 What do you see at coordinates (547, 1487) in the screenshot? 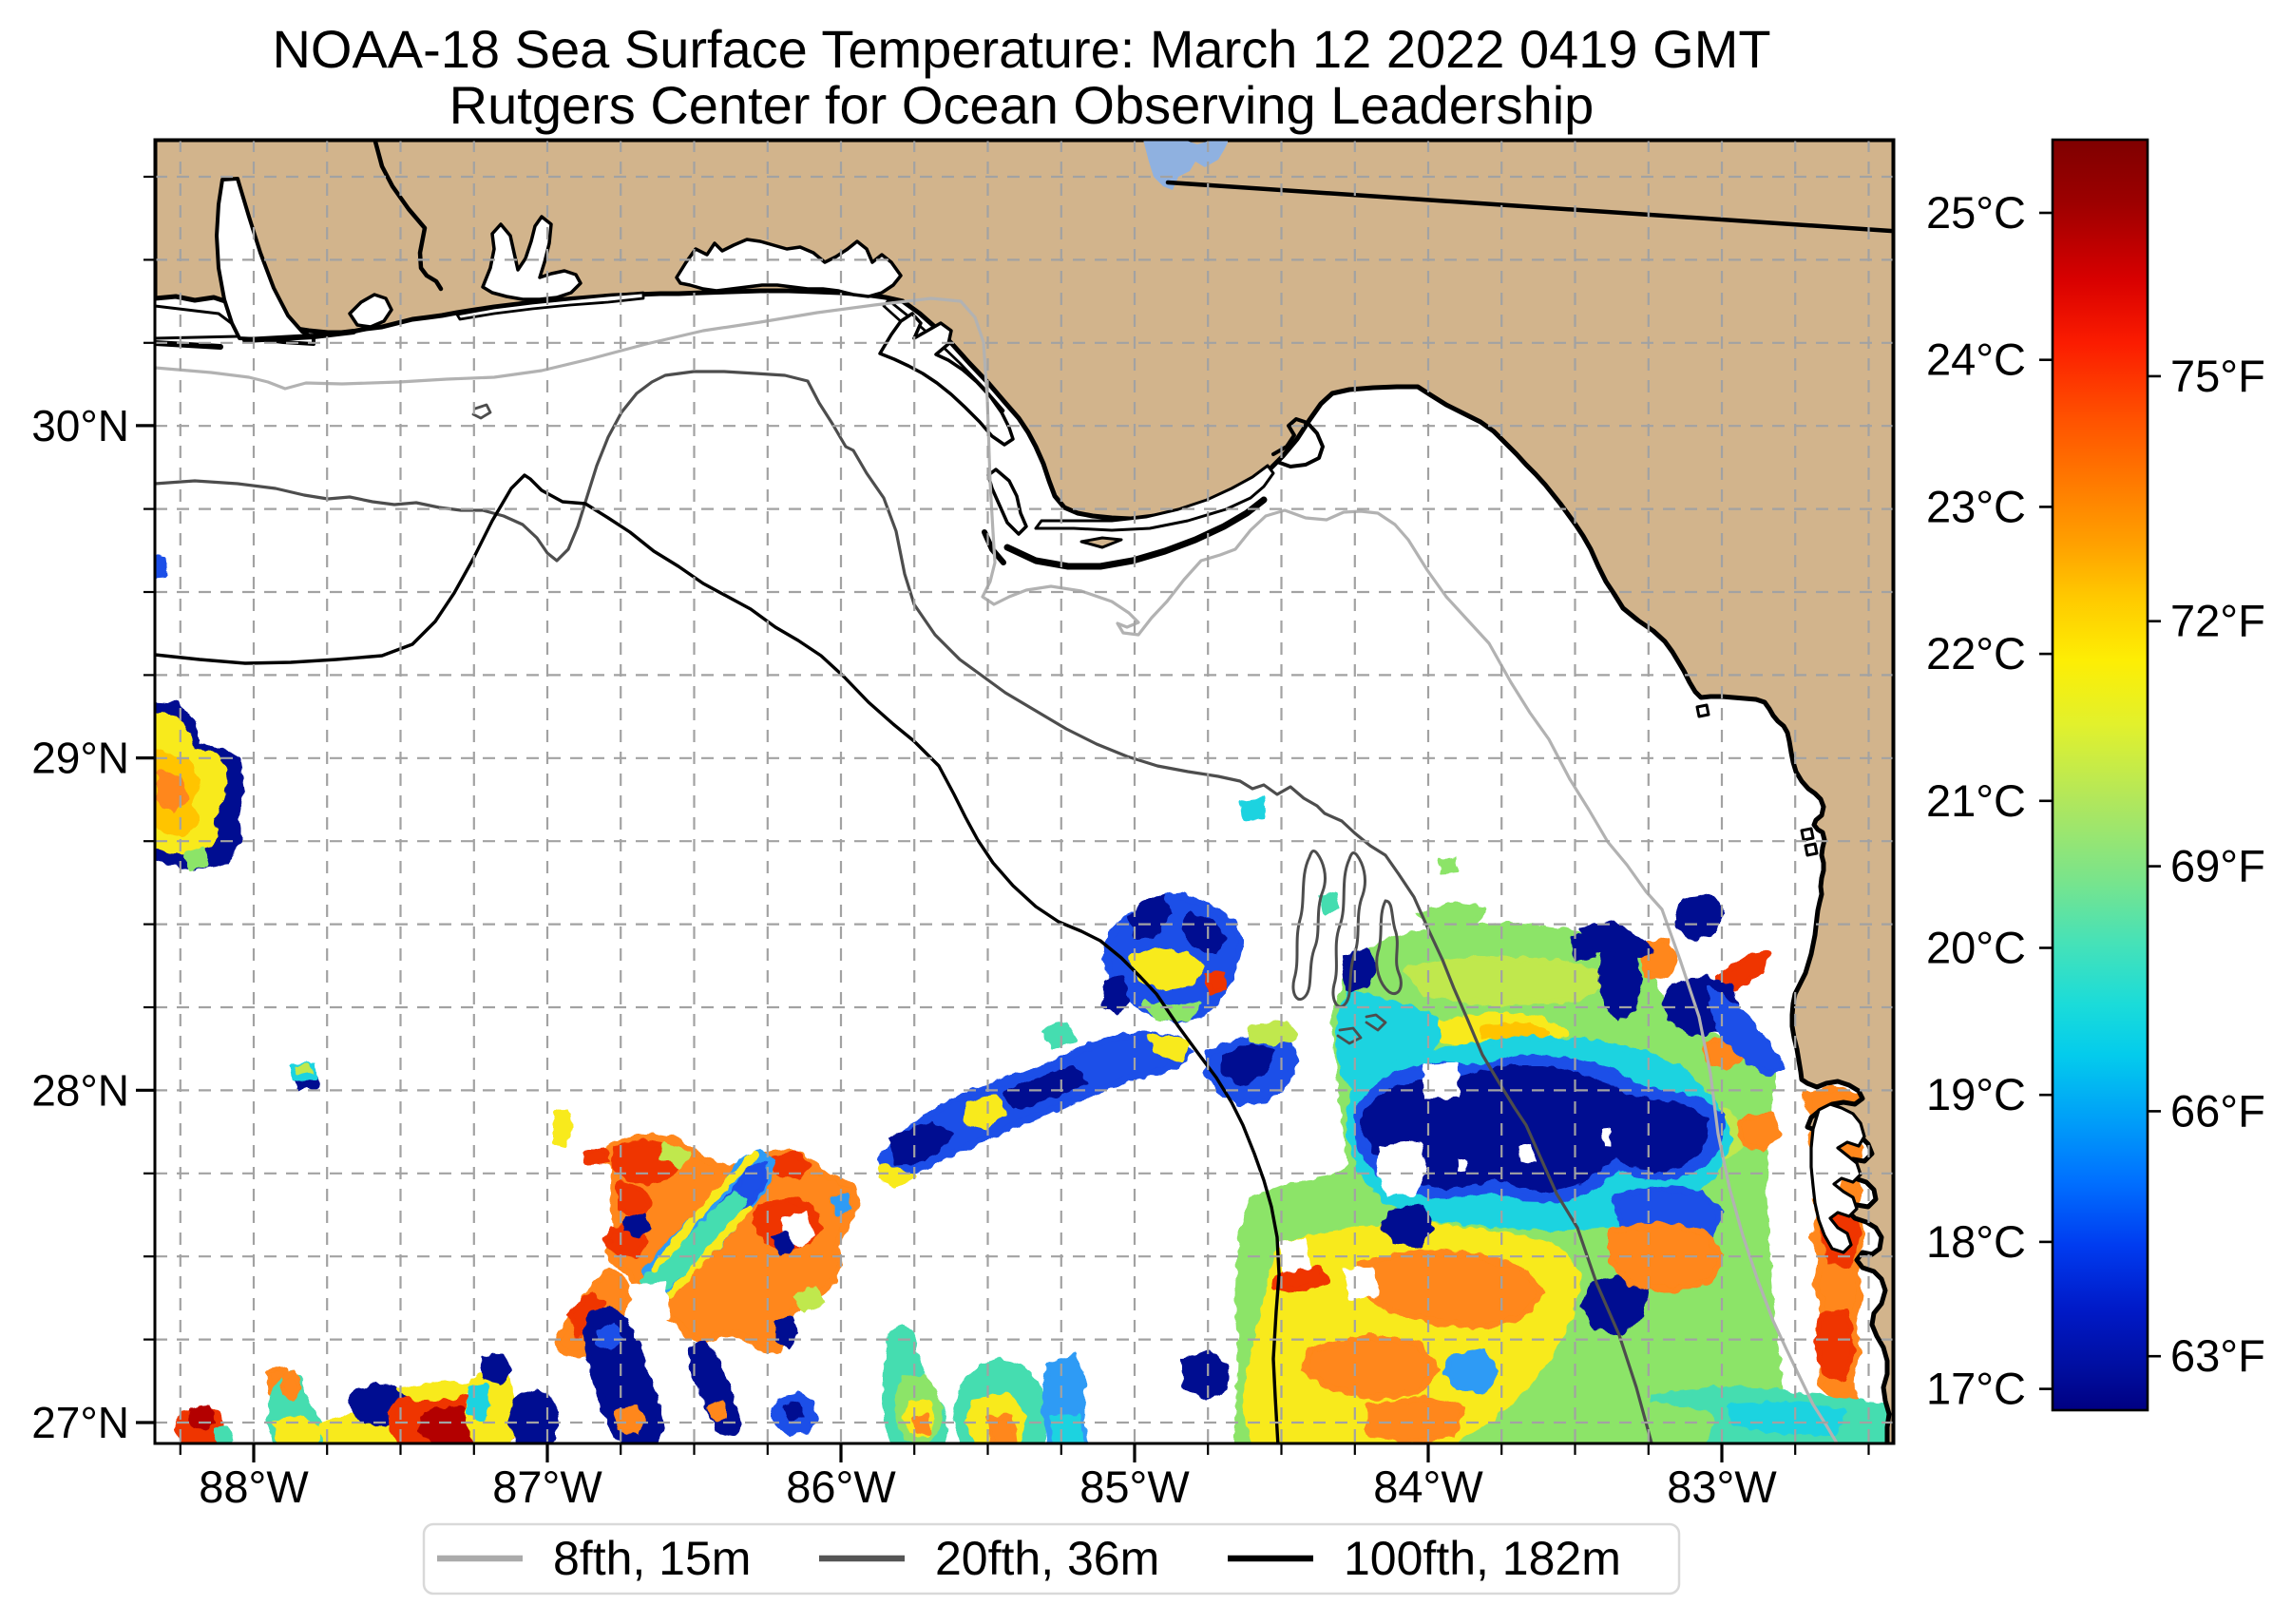
I see `svg-text: 87°W` at bounding box center [547, 1487].